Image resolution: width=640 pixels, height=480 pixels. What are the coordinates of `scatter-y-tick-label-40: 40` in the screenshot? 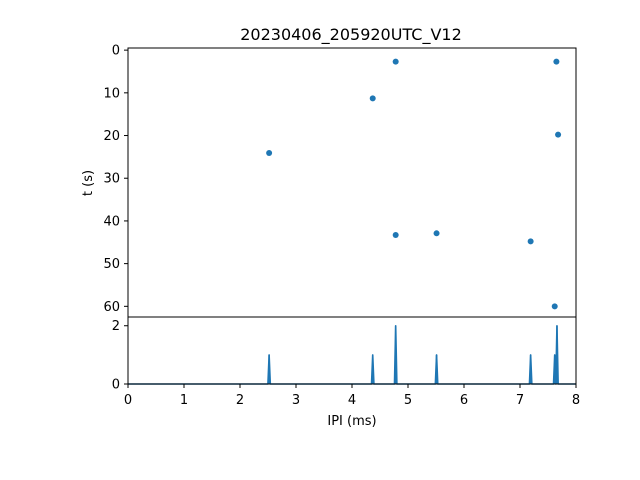 It's located at (111, 221).